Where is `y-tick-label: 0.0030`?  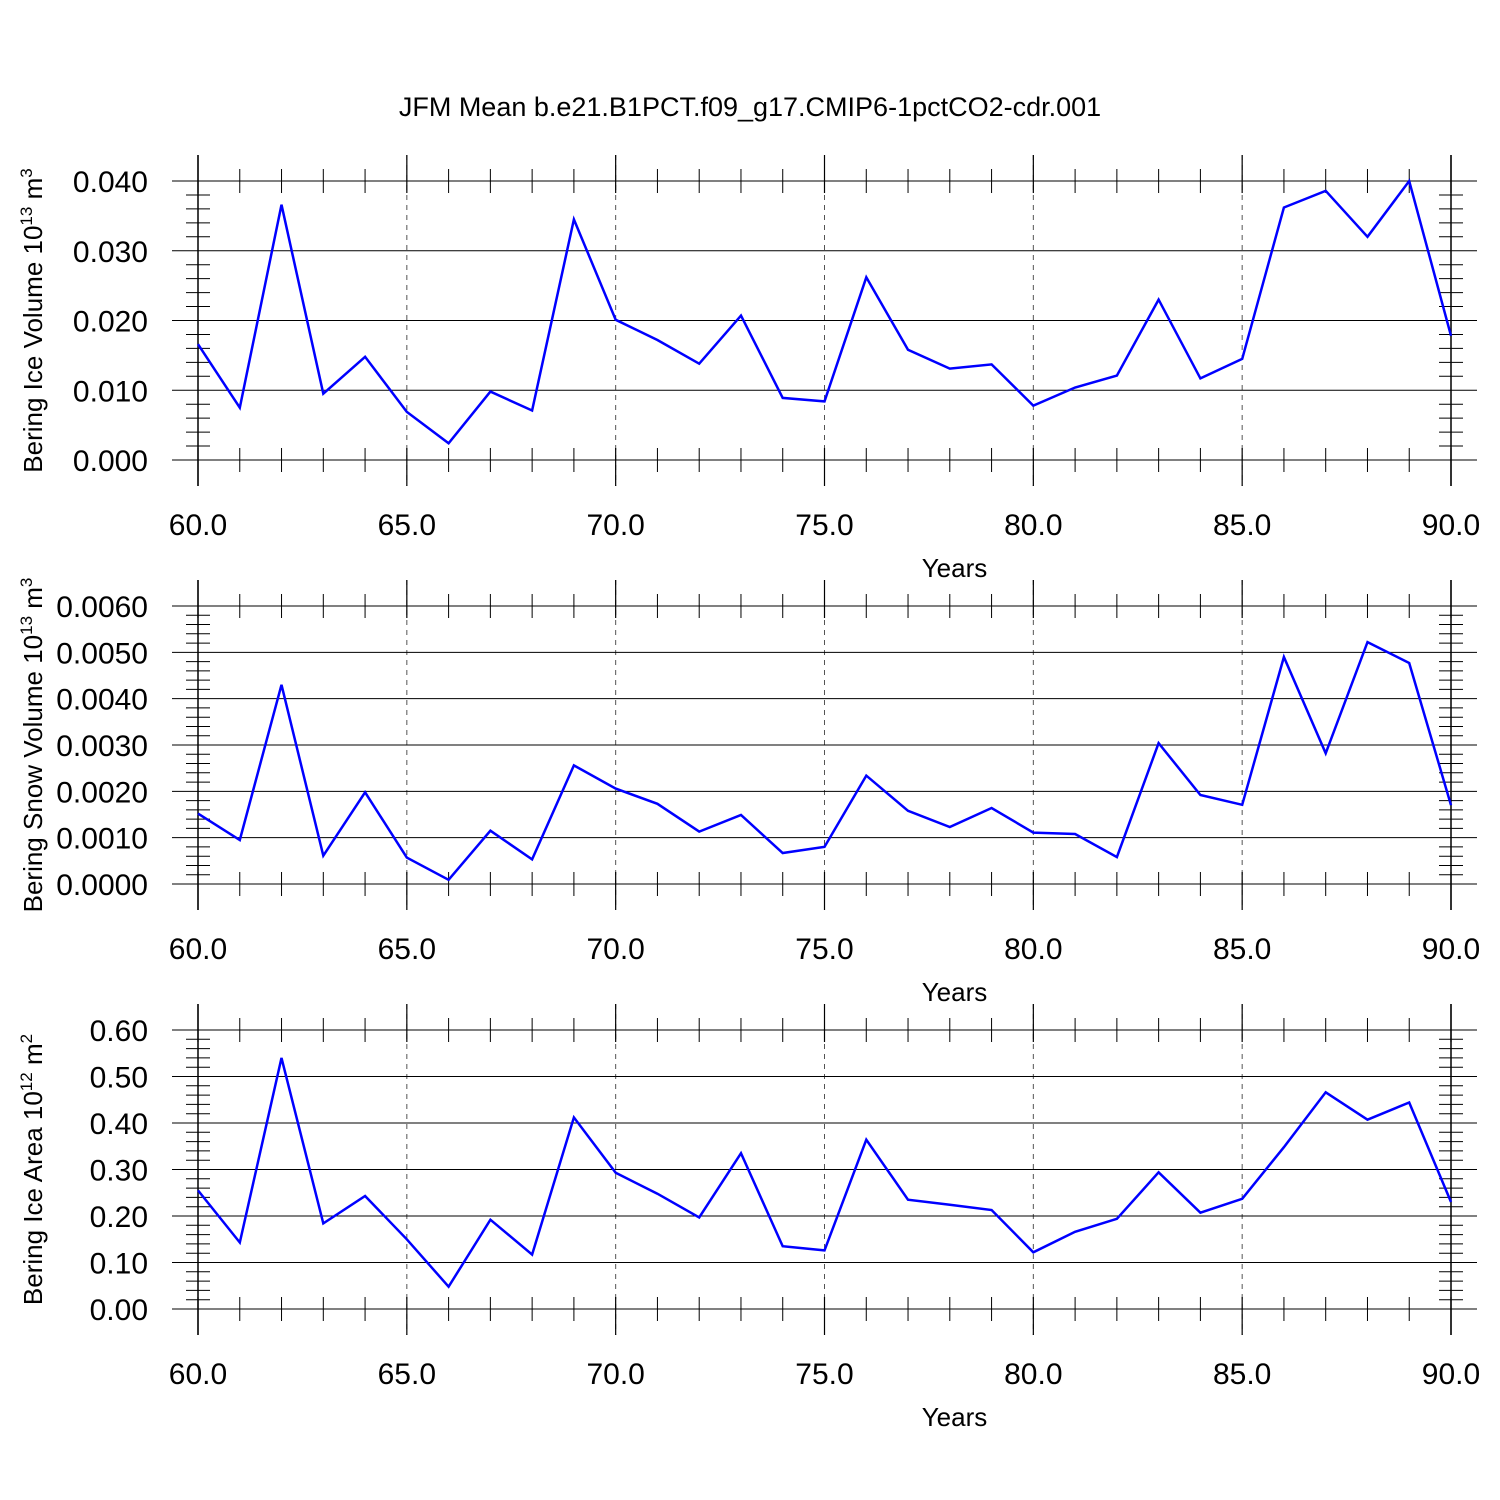
y-tick-label: 0.0030 is located at coordinates (102, 746).